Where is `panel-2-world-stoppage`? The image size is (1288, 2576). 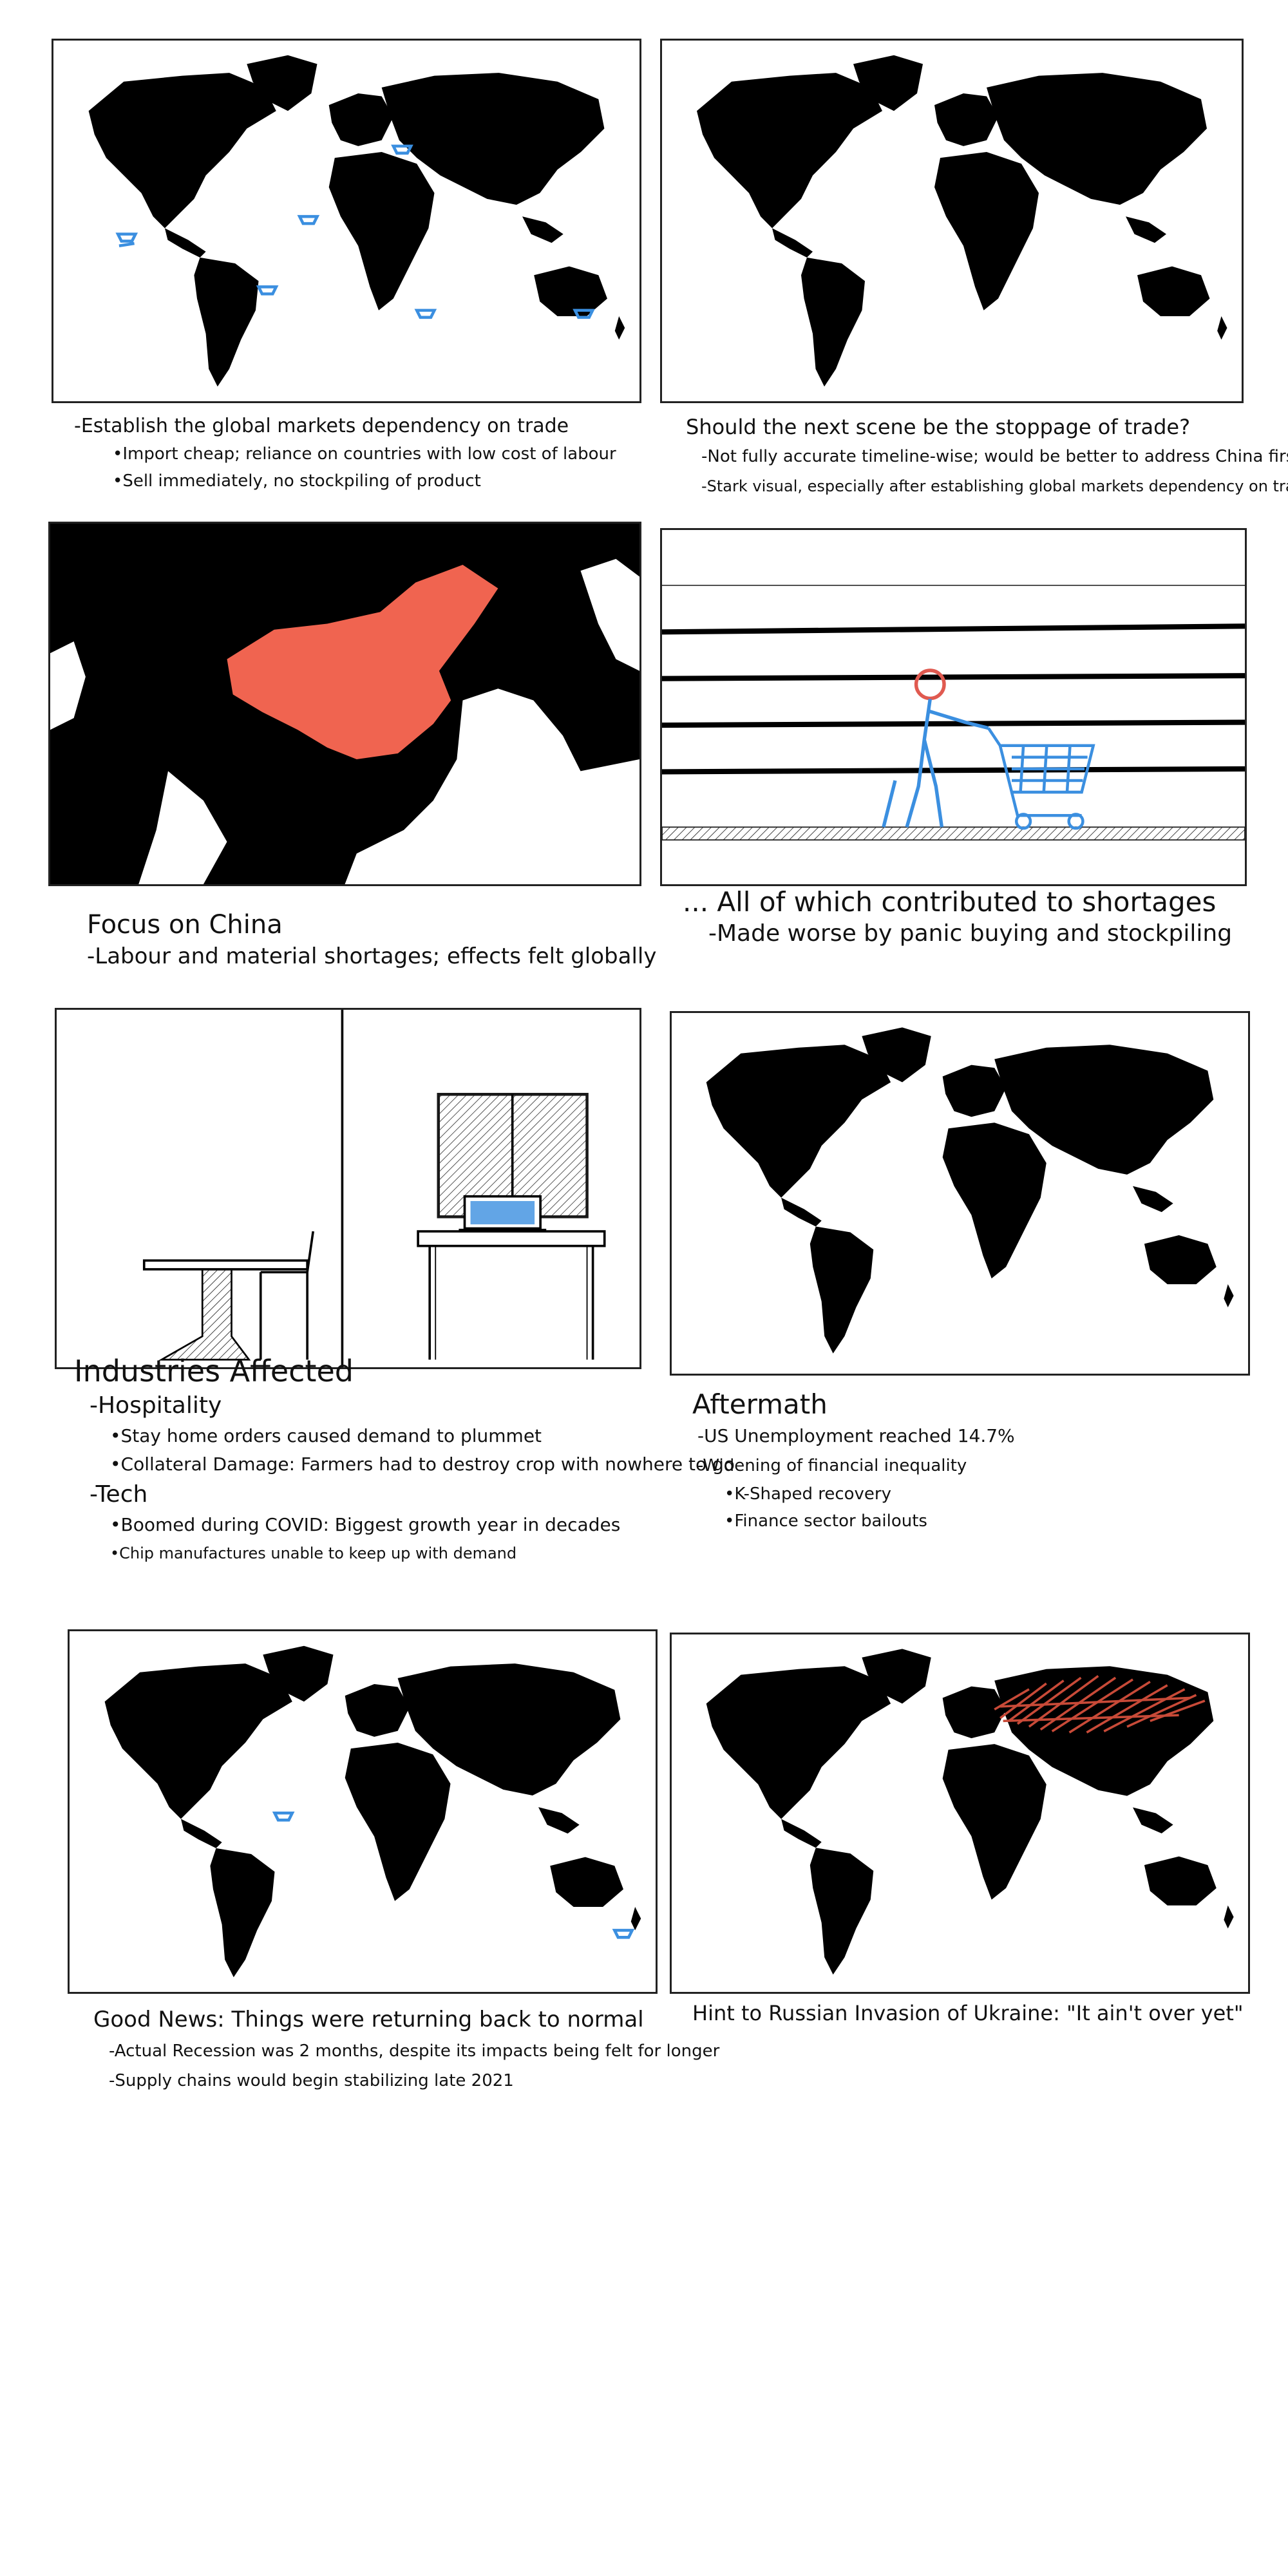
panel-2-world-stoppage is located at coordinates (952, 221).